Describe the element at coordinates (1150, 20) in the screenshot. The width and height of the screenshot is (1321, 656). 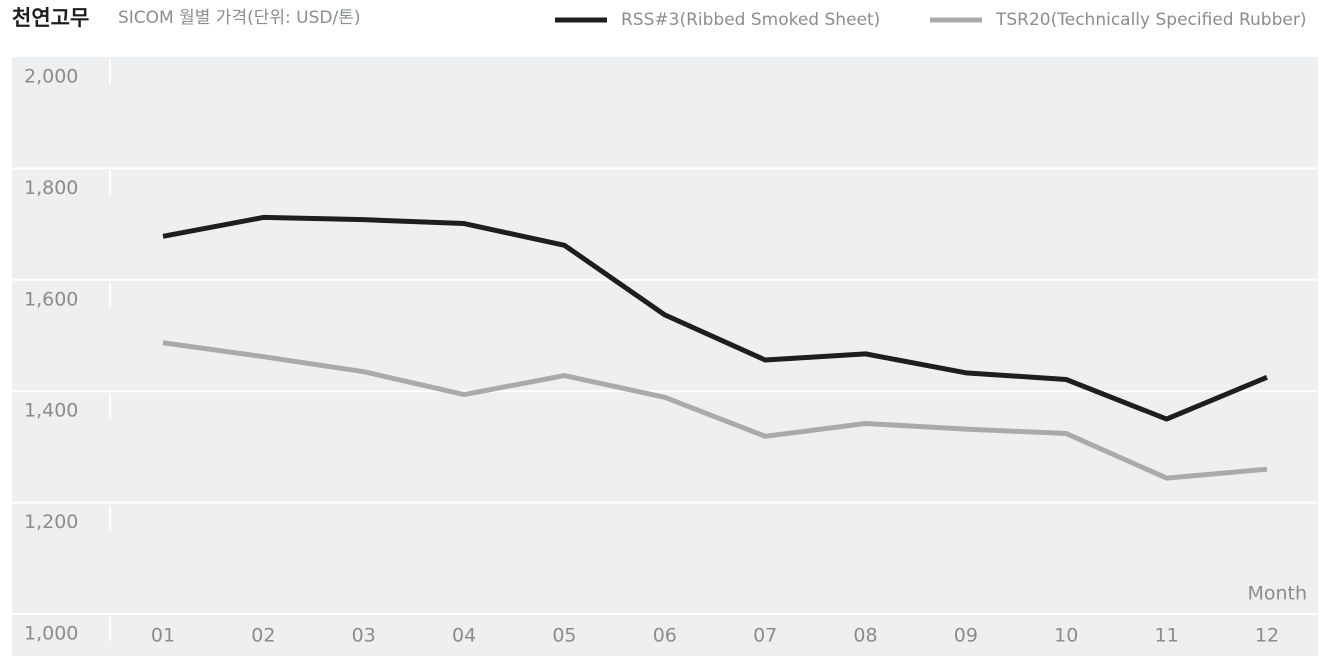
I see `legend-label: TSR20(Technically Specified Rubber)` at that location.